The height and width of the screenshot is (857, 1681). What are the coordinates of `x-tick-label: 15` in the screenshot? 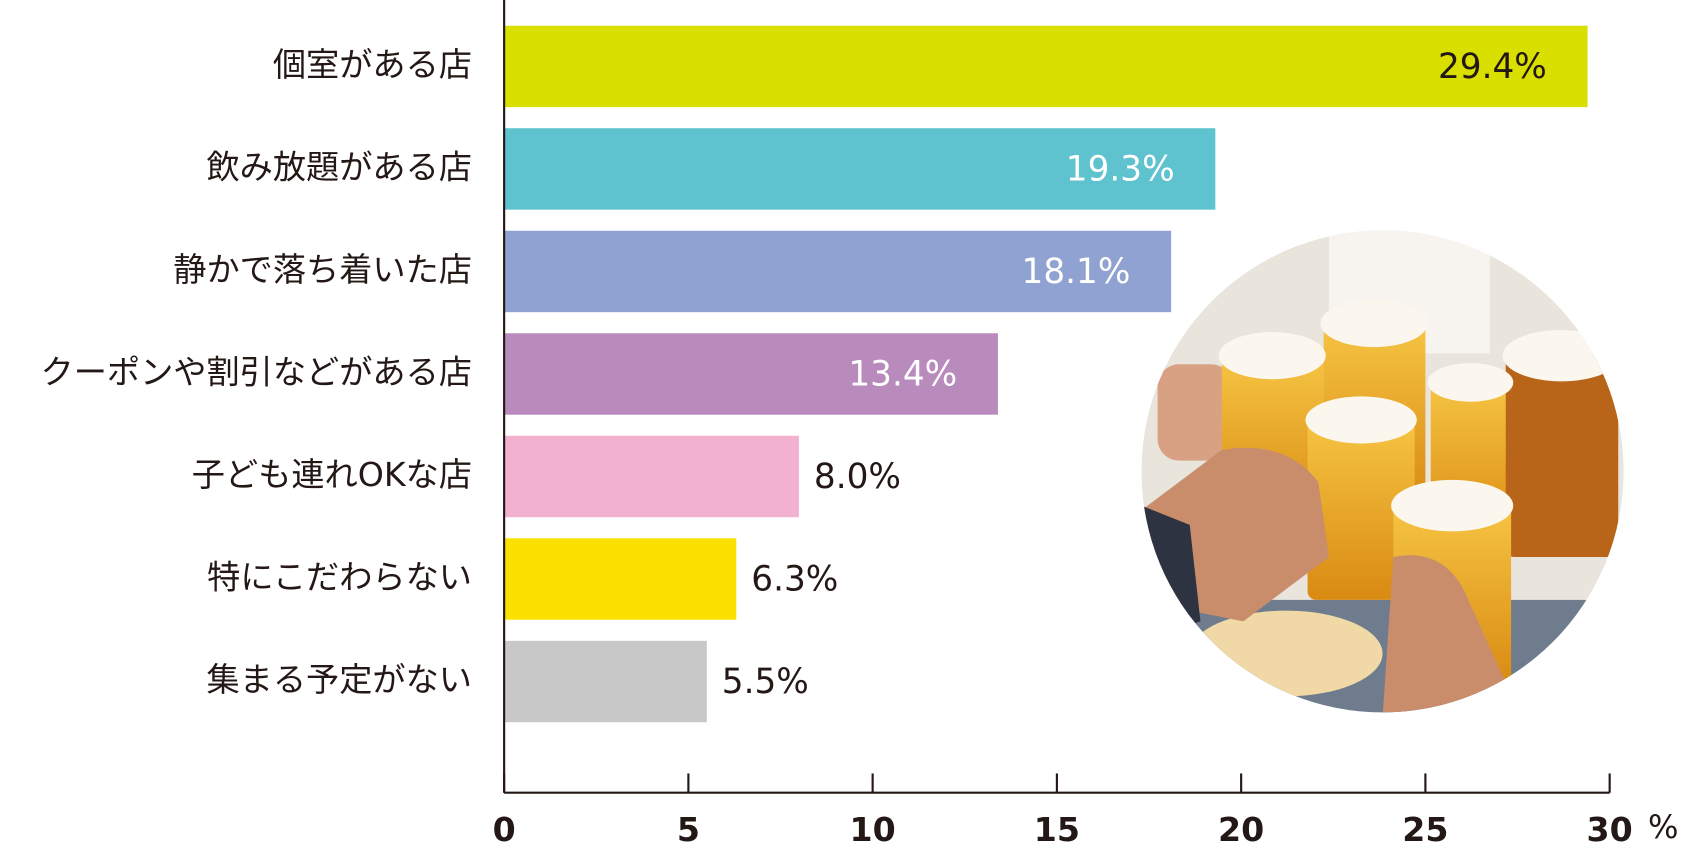 It's located at (1057, 829).